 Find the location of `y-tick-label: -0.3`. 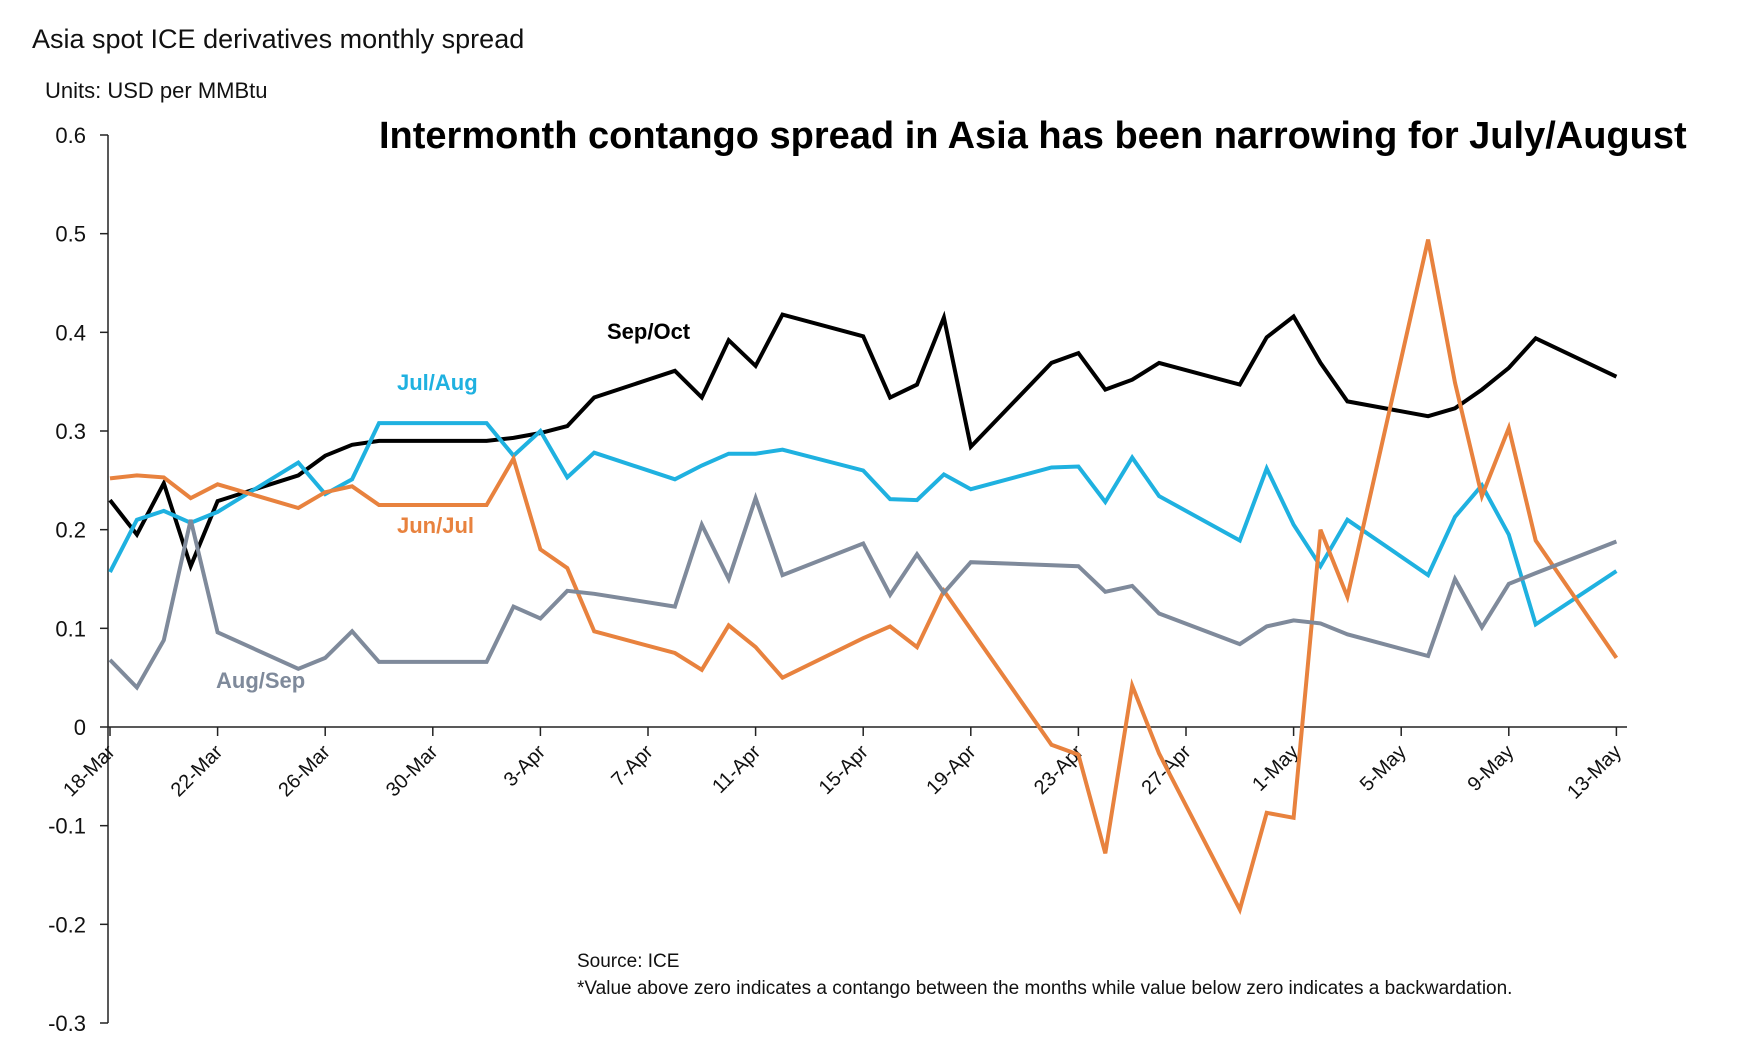

y-tick-label: -0.3 is located at coordinates (67, 1023).